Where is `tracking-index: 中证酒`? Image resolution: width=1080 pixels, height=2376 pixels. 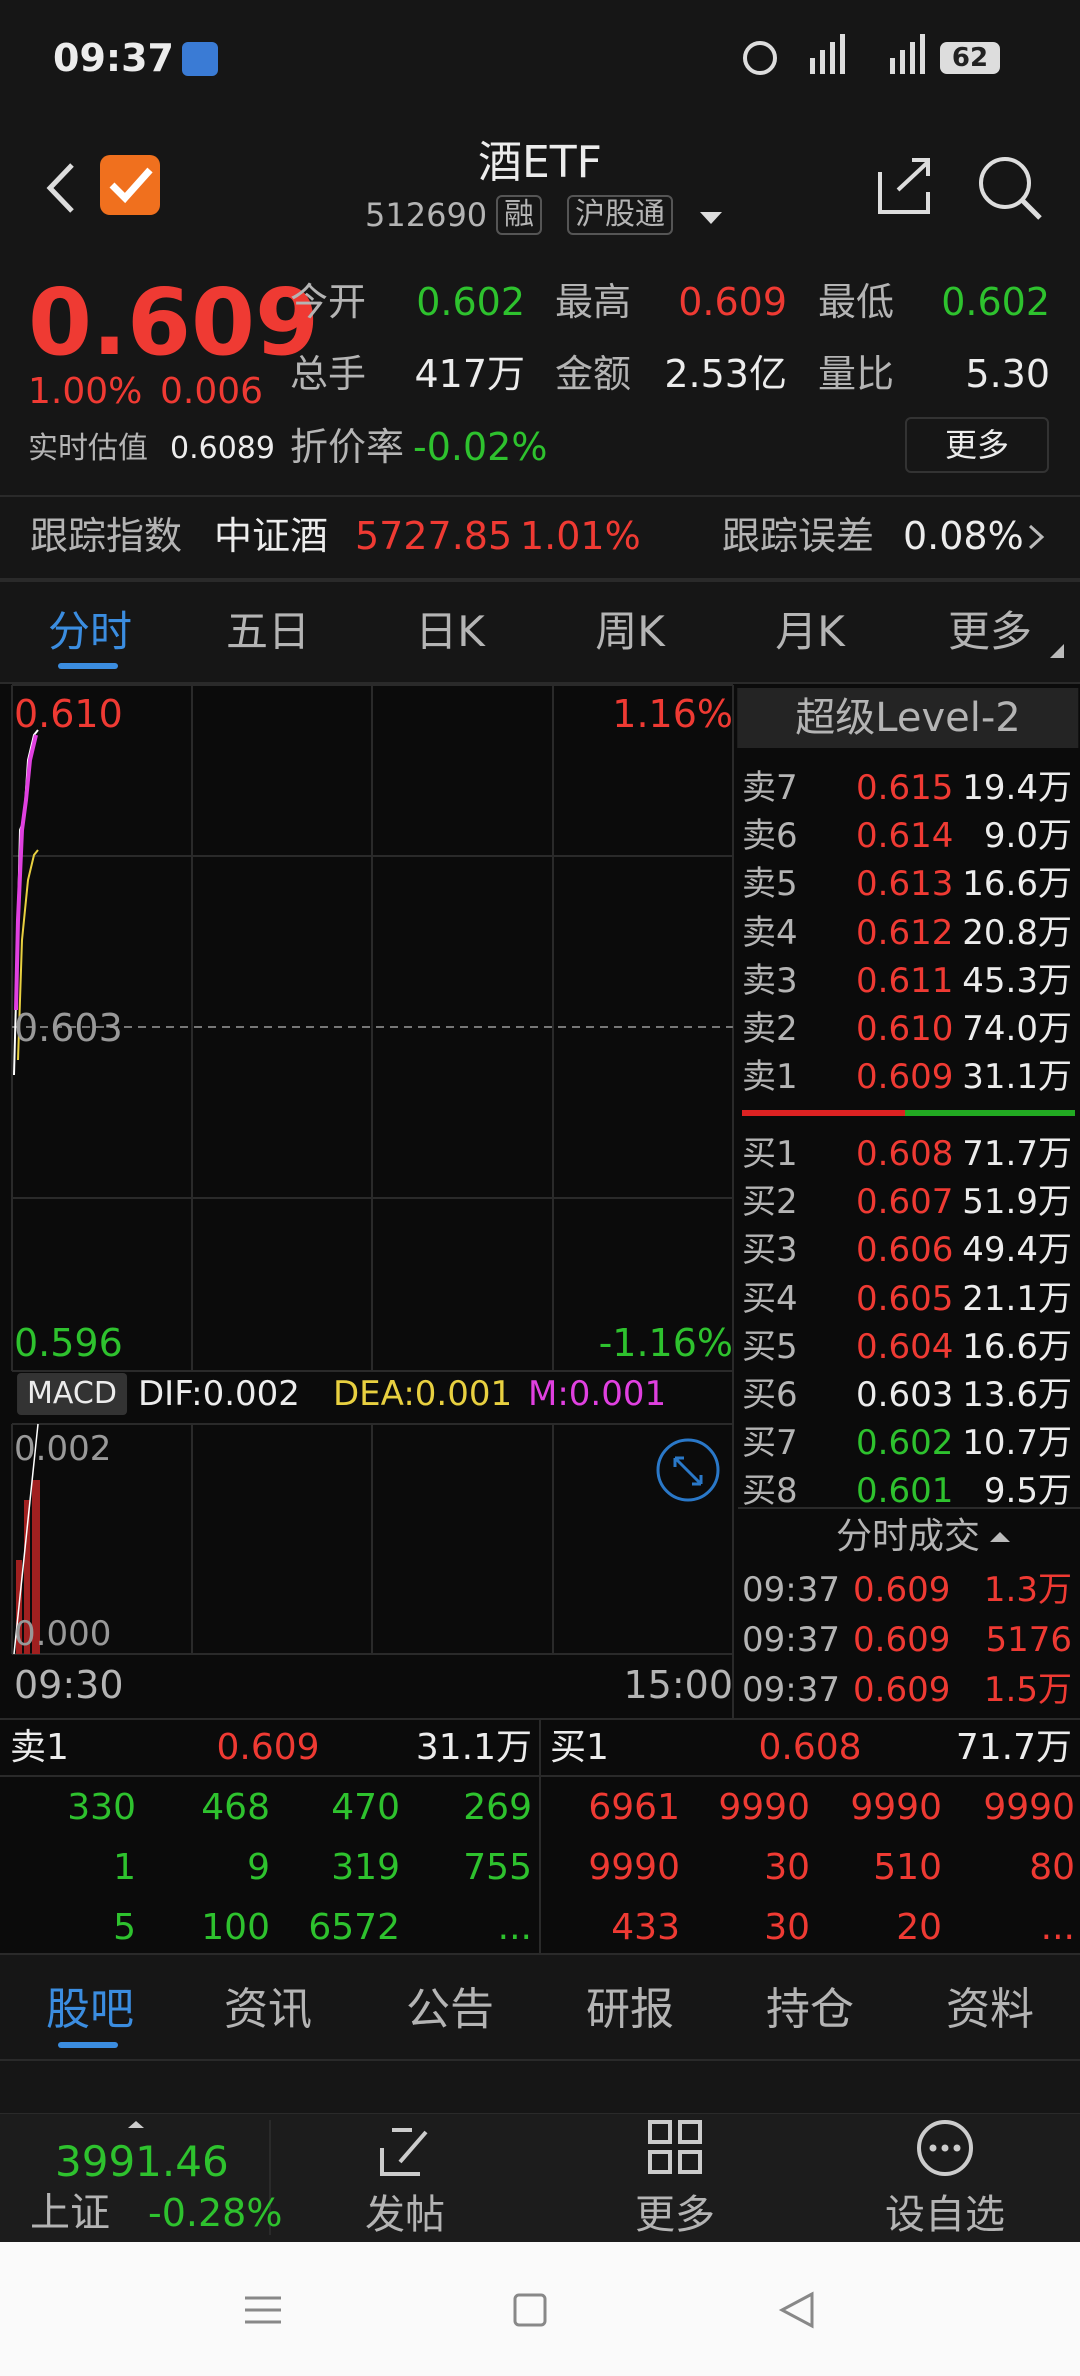
tracking-index: 中证酒 is located at coordinates (271, 536).